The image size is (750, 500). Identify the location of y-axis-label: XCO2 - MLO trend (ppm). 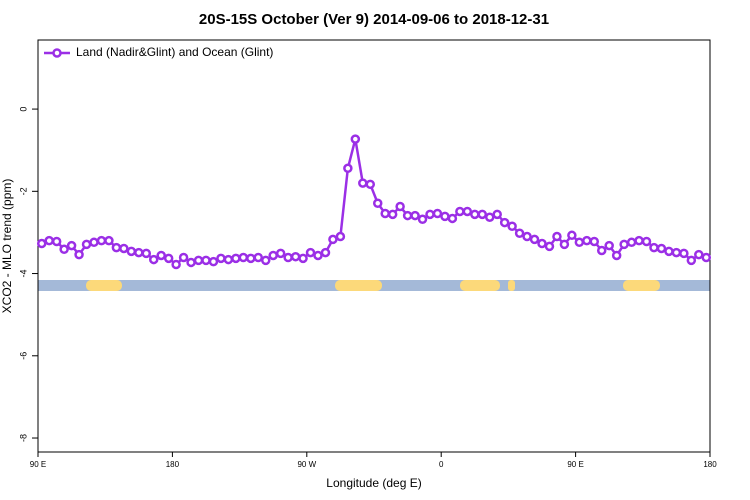
(7, 246).